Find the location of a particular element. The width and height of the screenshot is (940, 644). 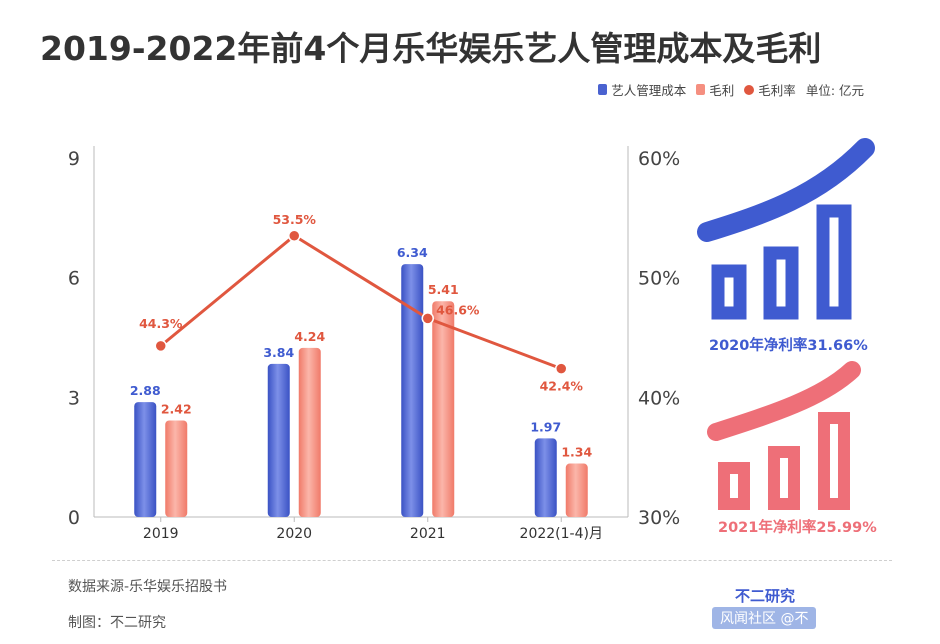

y-left-tick-label: 0 is located at coordinates (74, 518).